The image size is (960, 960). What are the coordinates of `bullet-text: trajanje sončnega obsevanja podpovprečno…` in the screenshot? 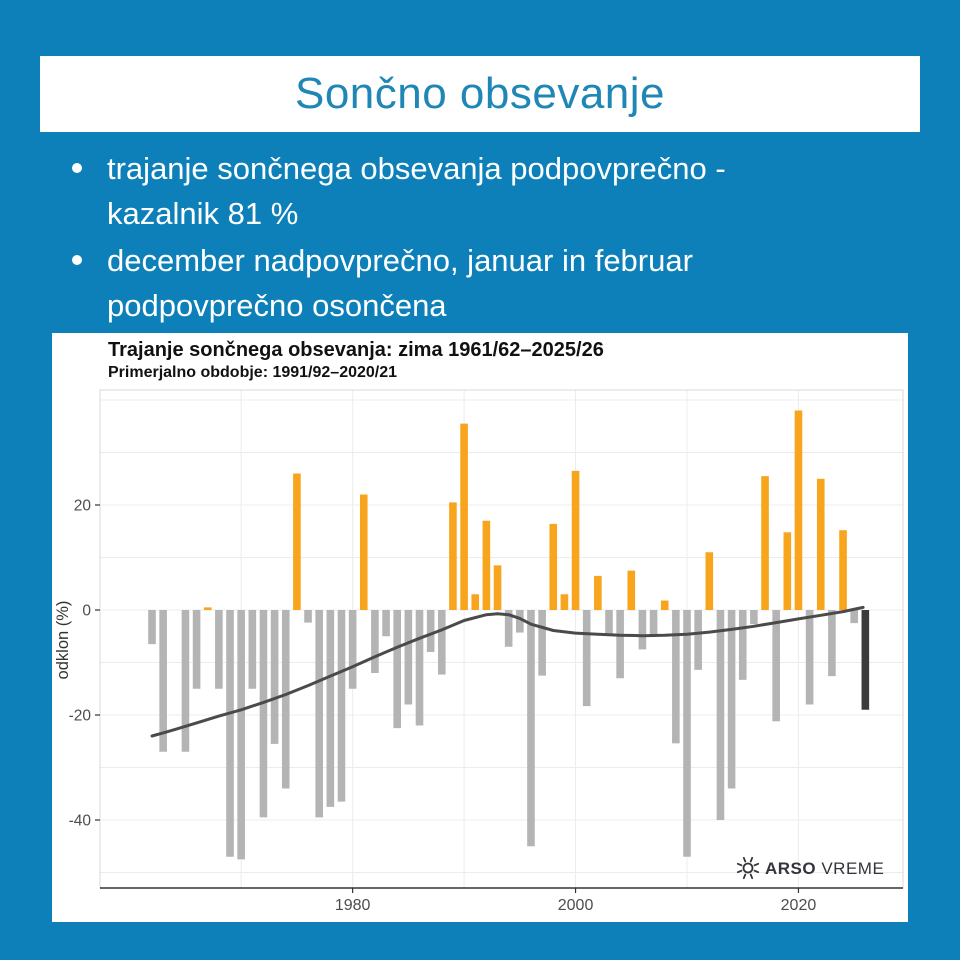 It's located at (416, 191).